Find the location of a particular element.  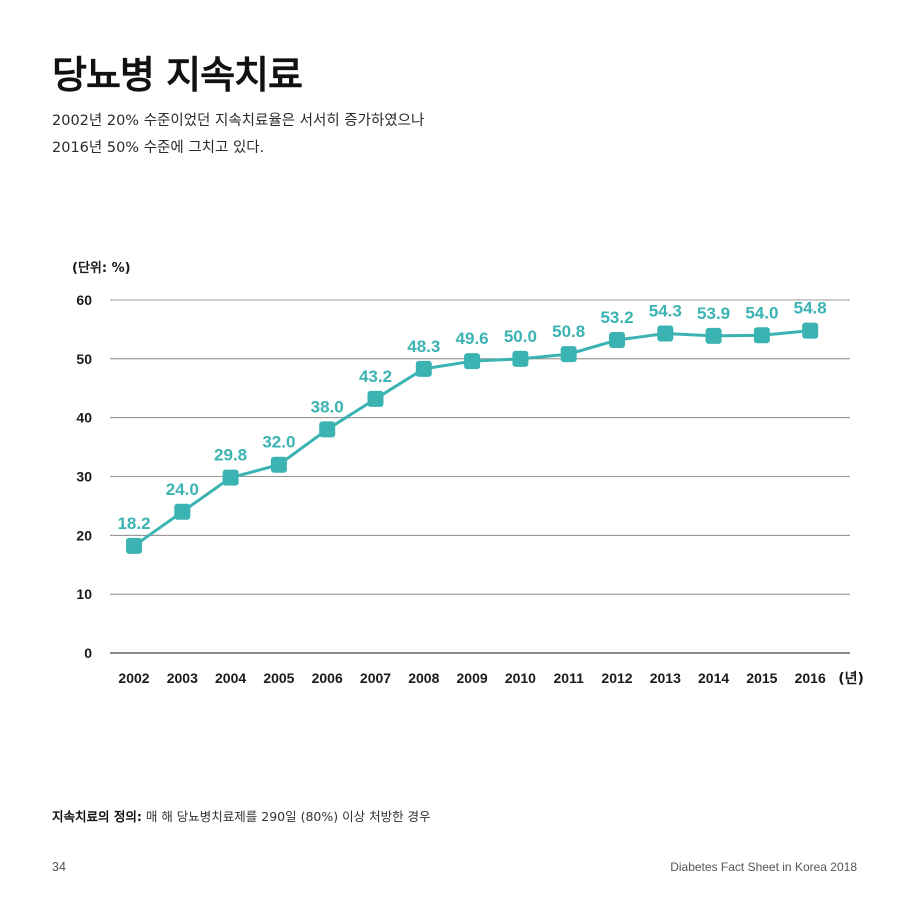

x-tick-label: 2008 is located at coordinates (423, 678).